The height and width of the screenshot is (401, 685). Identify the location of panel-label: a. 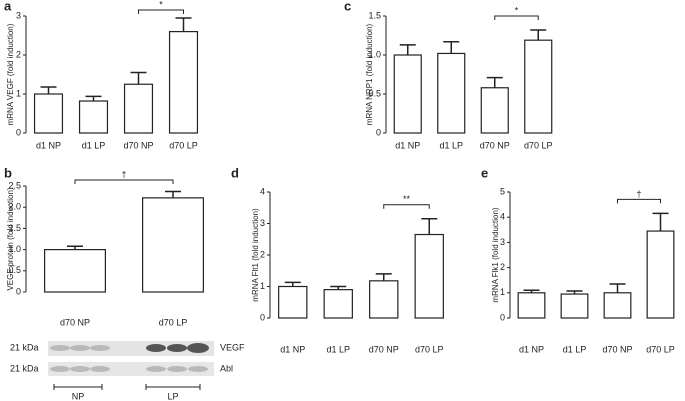
(8, 6).